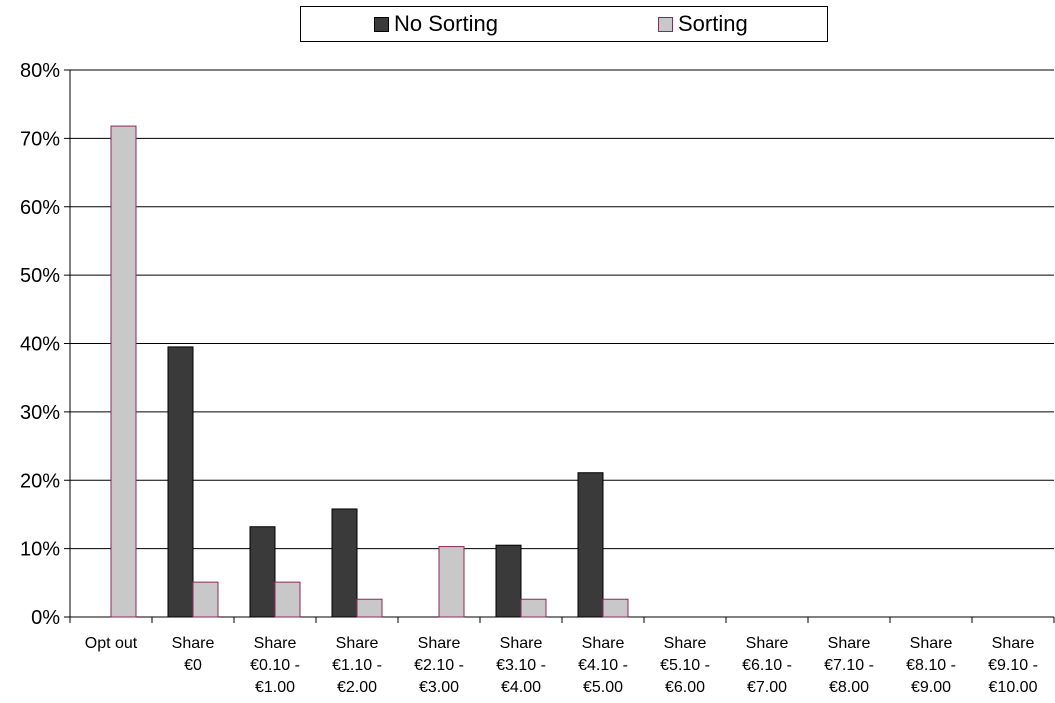 This screenshot has width=1055, height=703. Describe the element at coordinates (849, 687) in the screenshot. I see `x-tick-label: €8.00` at that location.